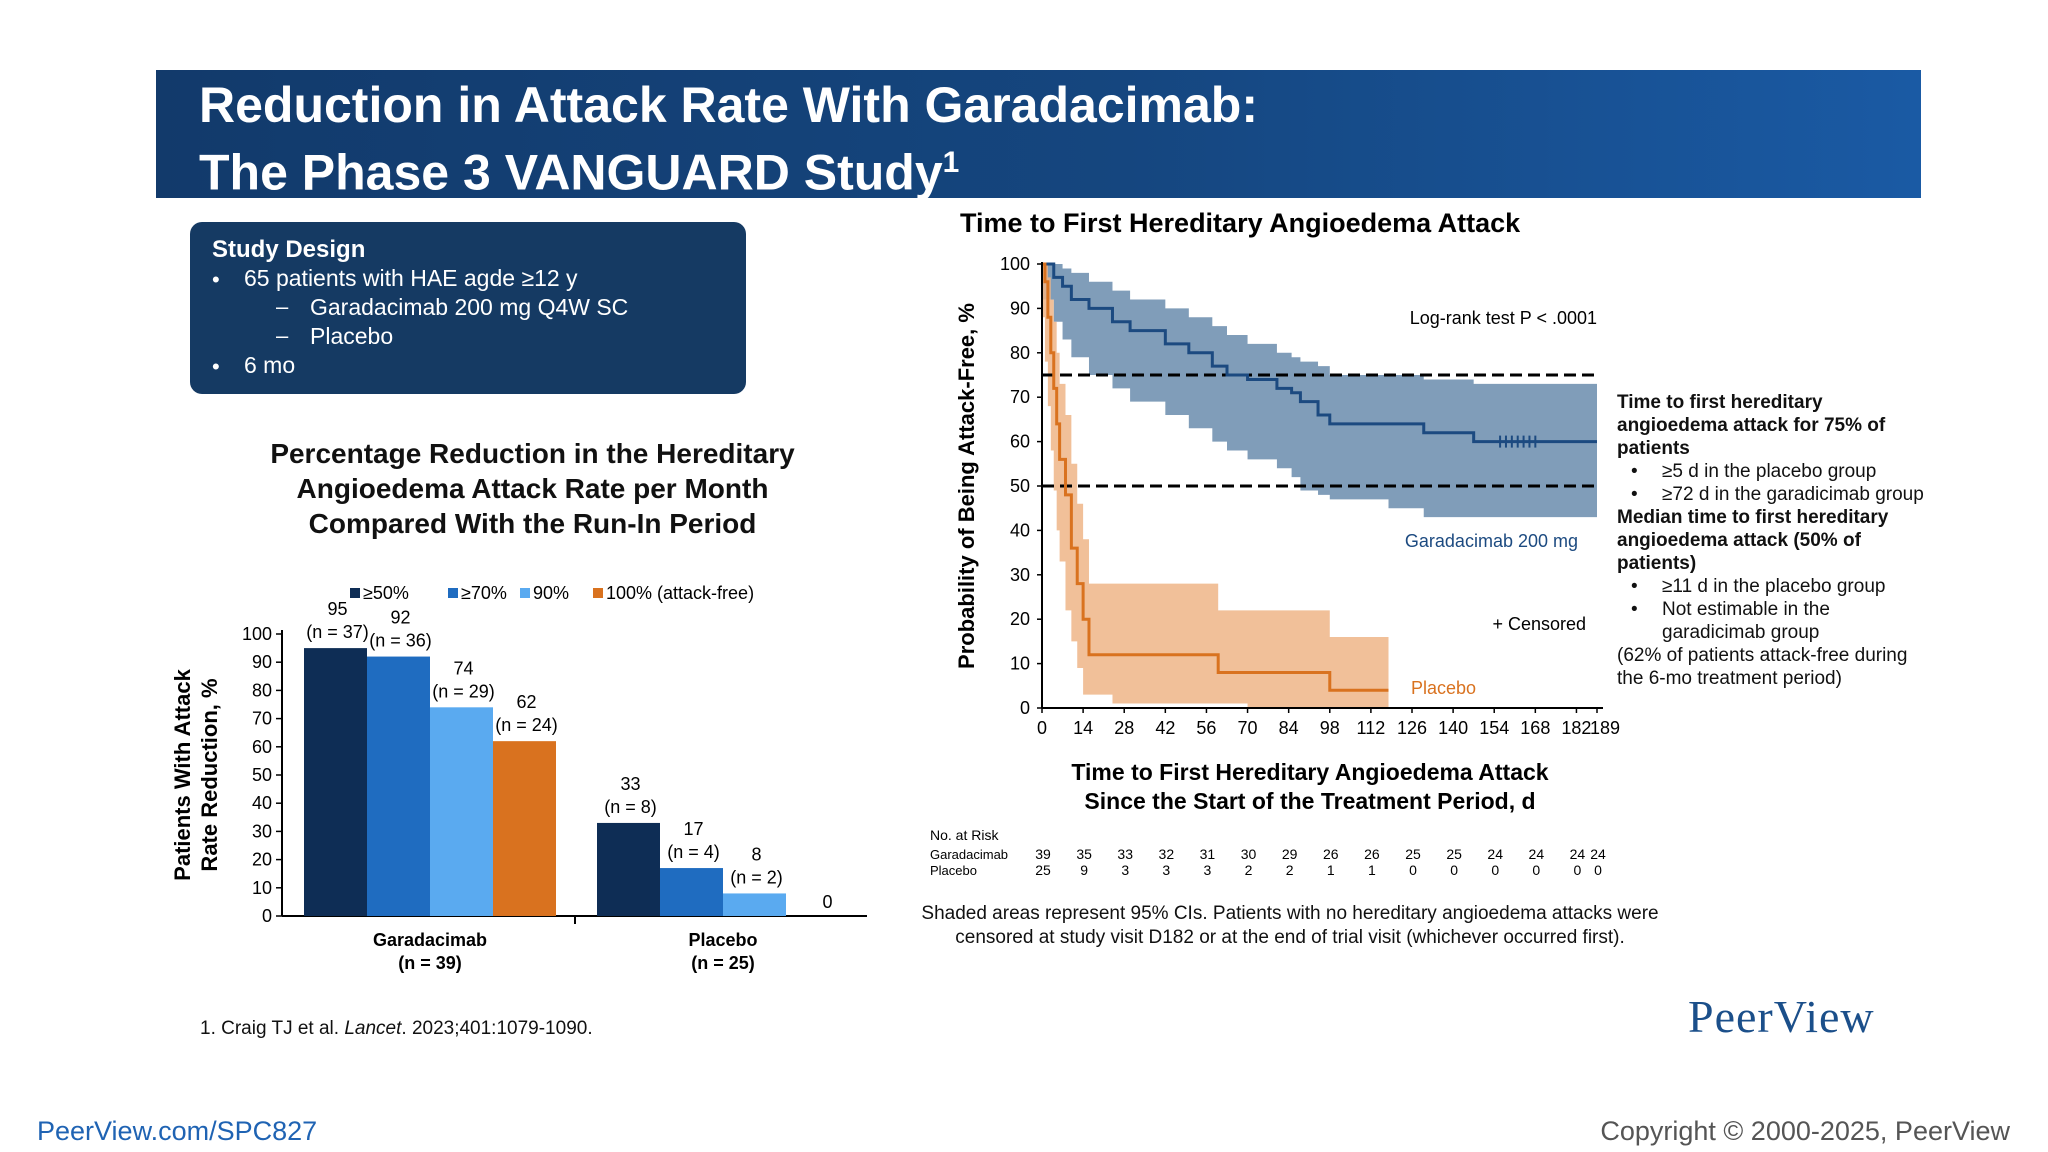 The image size is (2048, 1152). What do you see at coordinates (1412, 728) in the screenshot?
I see `x-tick-label: 126` at bounding box center [1412, 728].